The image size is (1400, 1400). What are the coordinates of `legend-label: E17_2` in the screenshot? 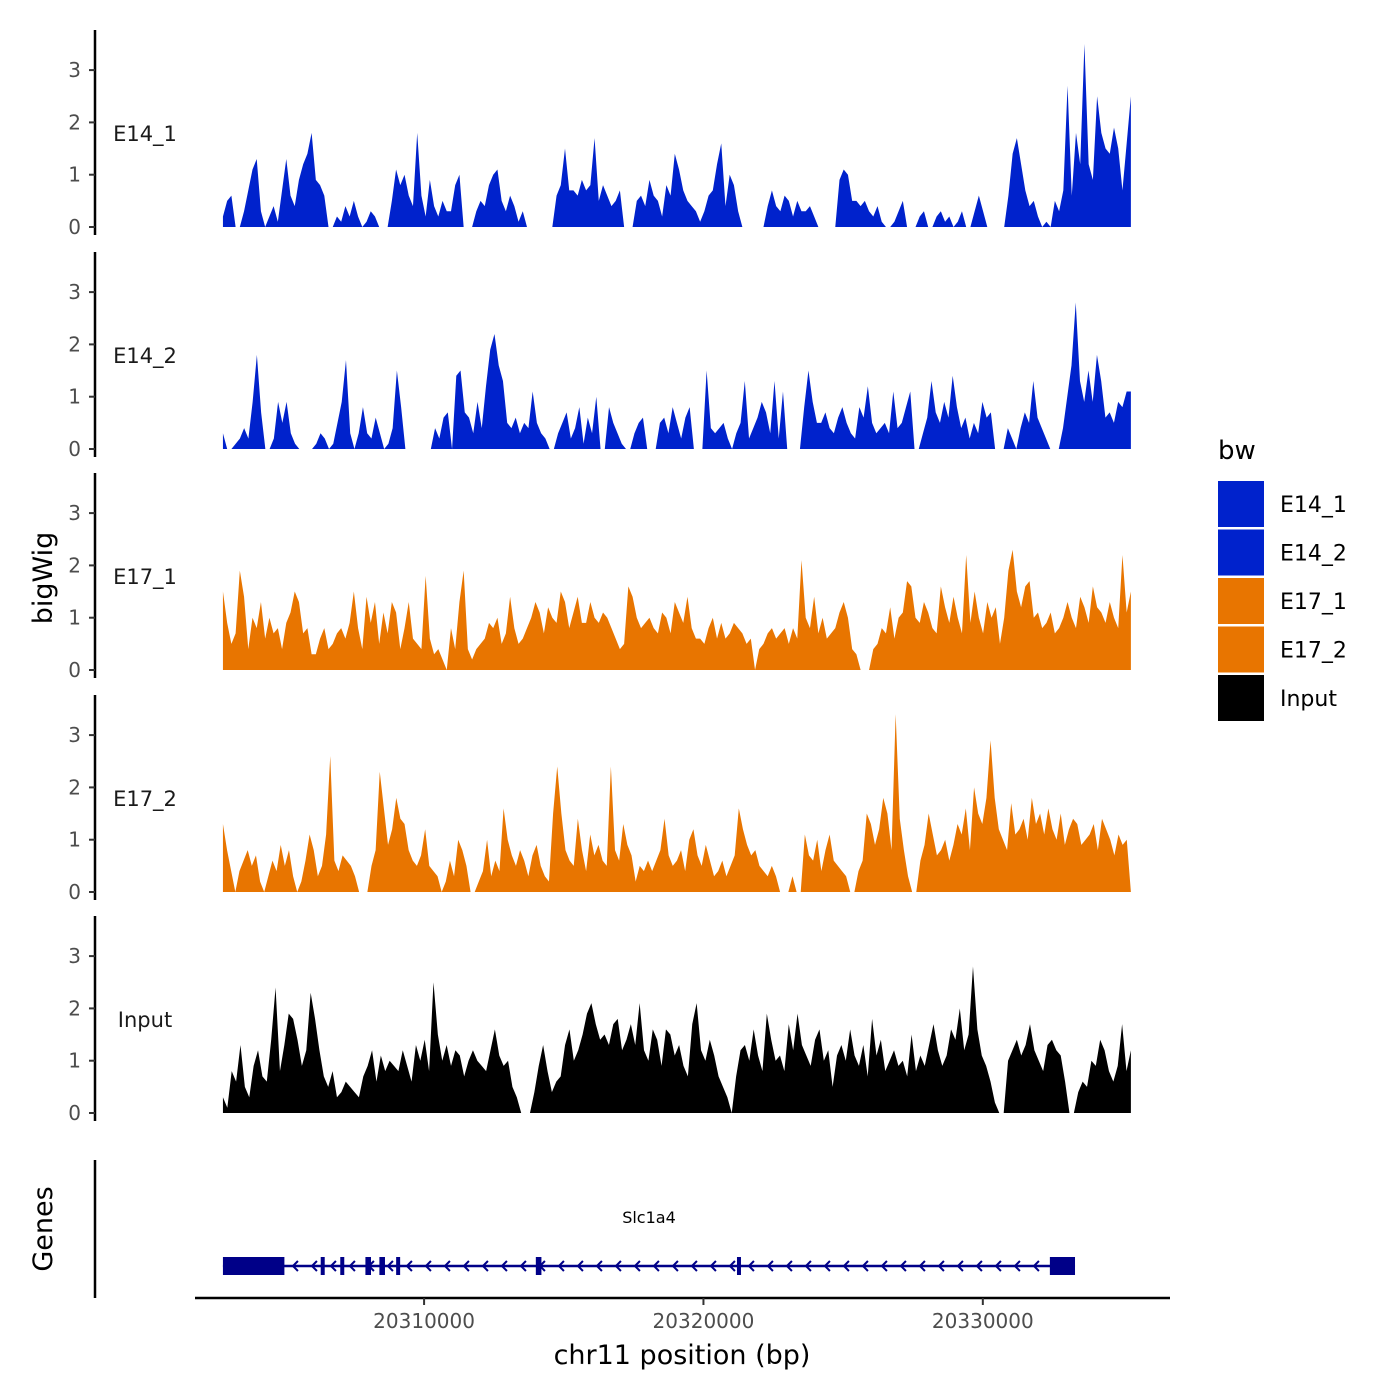 It's located at (1313, 651).